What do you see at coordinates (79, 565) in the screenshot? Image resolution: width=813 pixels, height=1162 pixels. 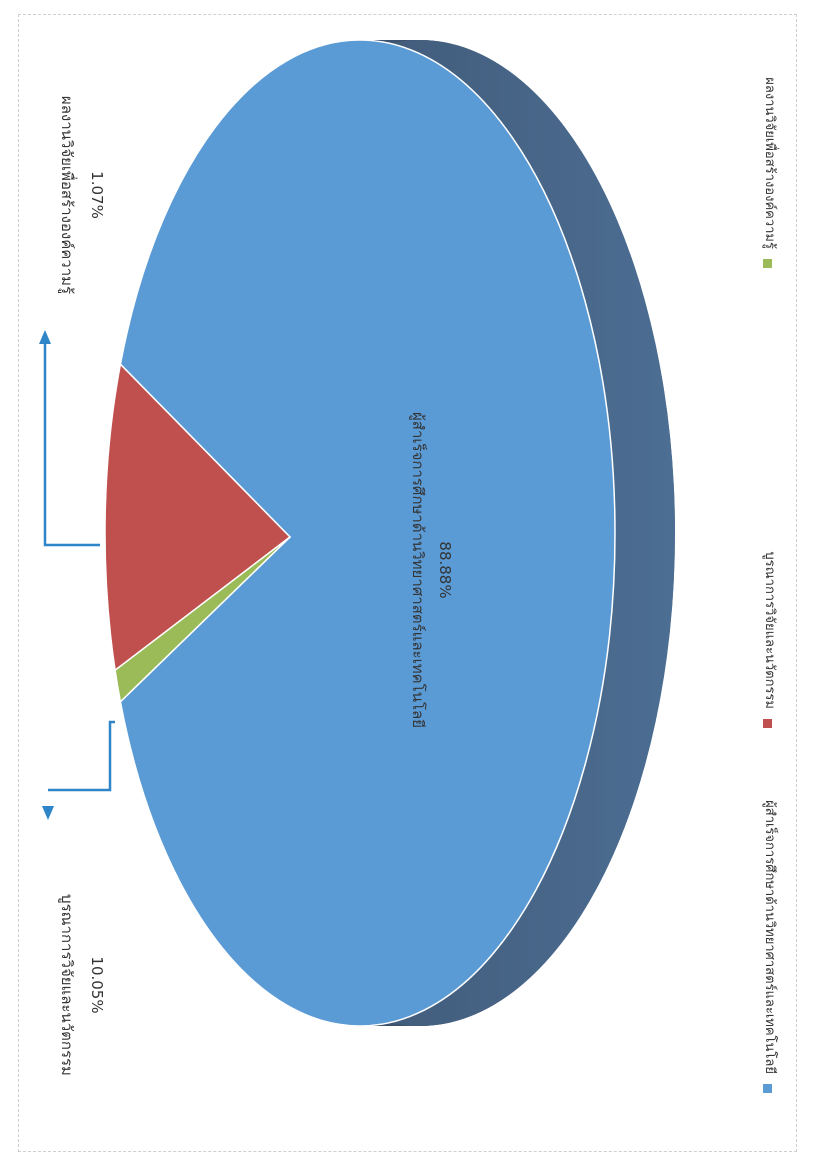 I see `callout-lines` at bounding box center [79, 565].